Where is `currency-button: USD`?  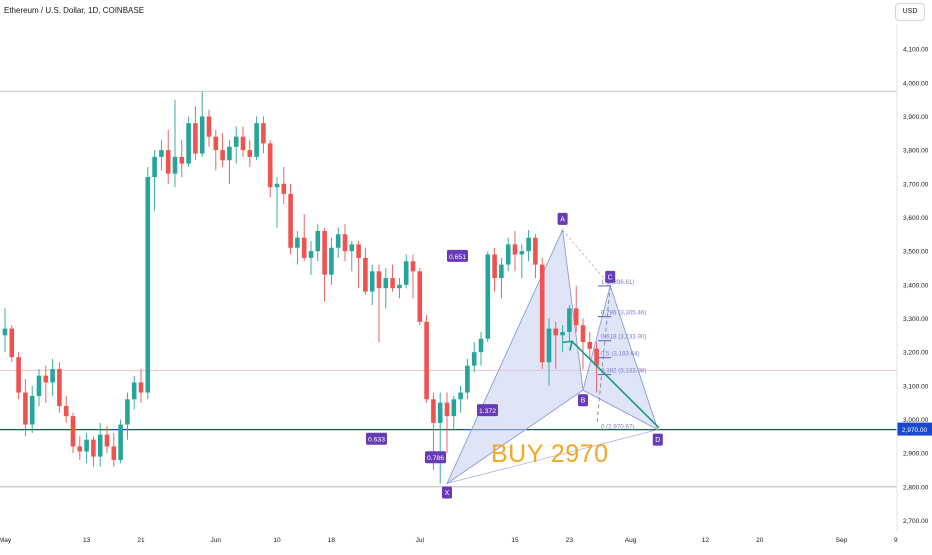 currency-button: USD is located at coordinates (910, 12).